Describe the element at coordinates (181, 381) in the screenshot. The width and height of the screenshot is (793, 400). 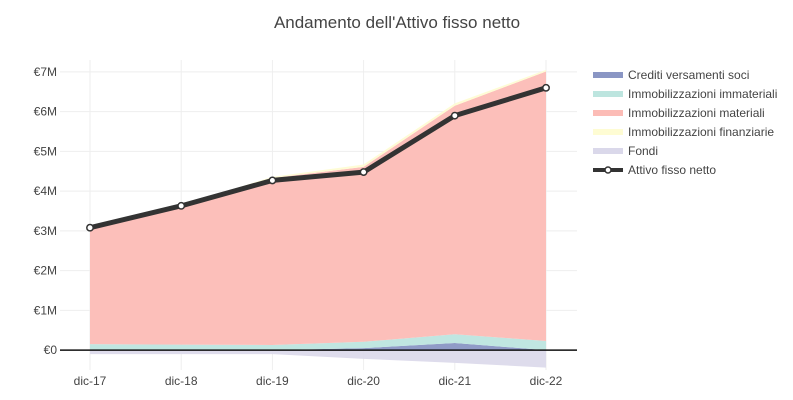
I see `x-tick-label: dic-18` at that location.